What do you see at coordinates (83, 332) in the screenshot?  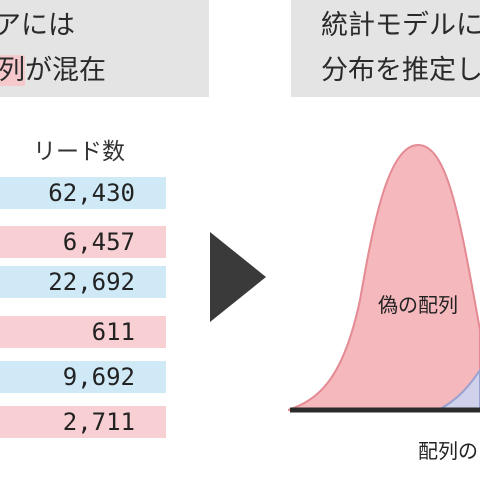 I see `read-count-row: 611` at bounding box center [83, 332].